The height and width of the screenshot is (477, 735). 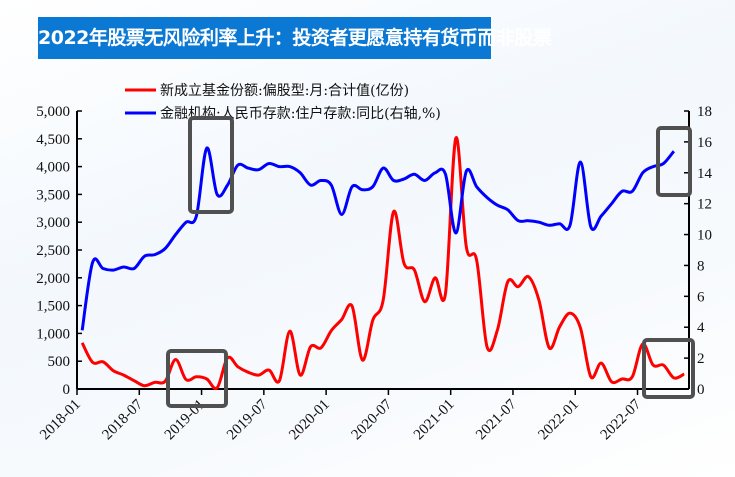 What do you see at coordinates (53, 112) in the screenshot?
I see `left-tick-label: 5,000` at bounding box center [53, 112].